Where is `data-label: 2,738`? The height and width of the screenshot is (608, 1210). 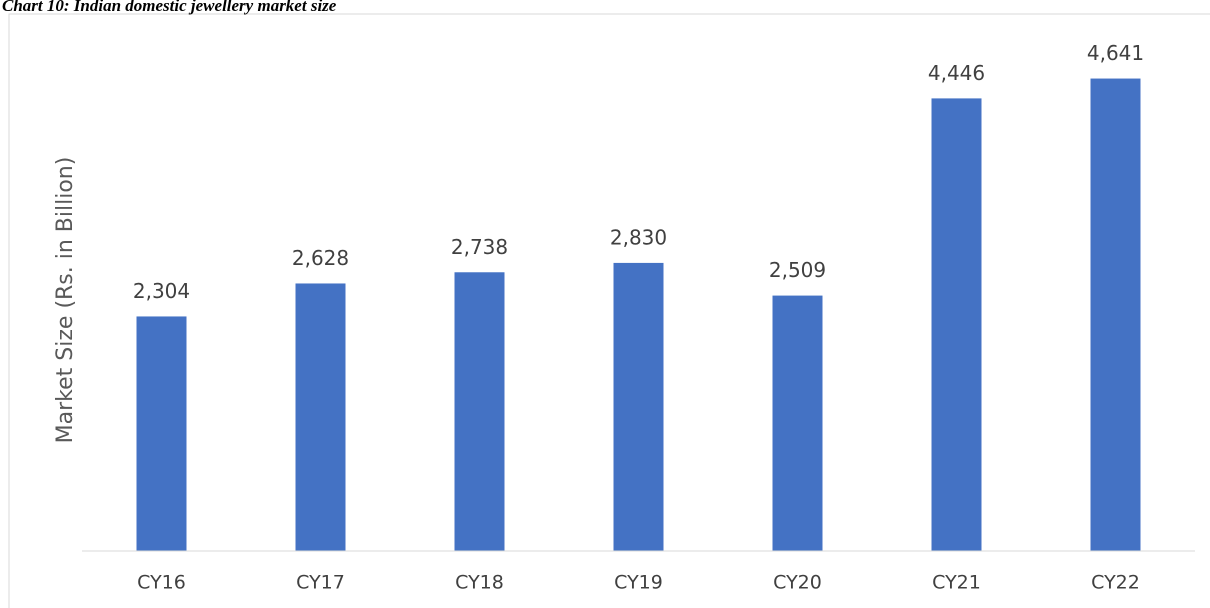
data-label: 2,738 is located at coordinates (479, 247).